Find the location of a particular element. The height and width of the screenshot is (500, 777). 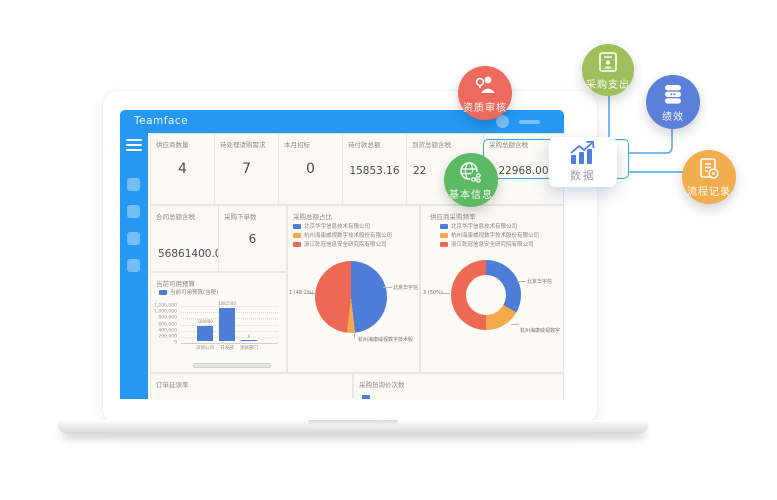

kpi-value: 6 is located at coordinates (252, 239).